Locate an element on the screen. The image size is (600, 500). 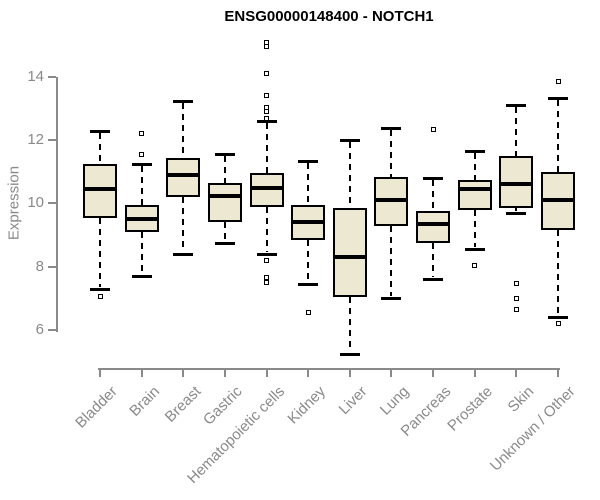
whisker-cap-lower-liver is located at coordinates (349, 354).